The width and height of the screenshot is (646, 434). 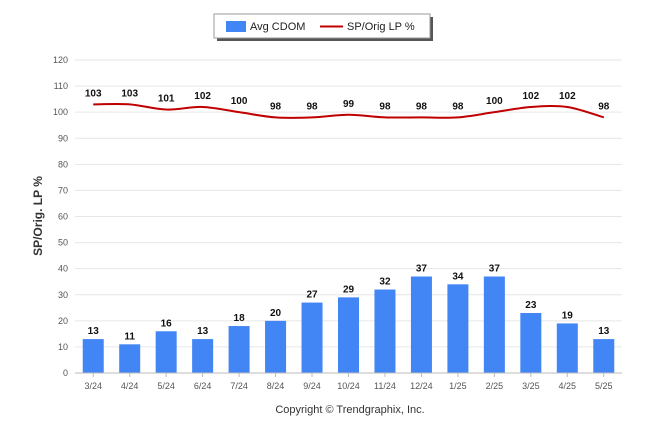 What do you see at coordinates (312, 386) in the screenshot?
I see `x-tick-label: 9/24` at bounding box center [312, 386].